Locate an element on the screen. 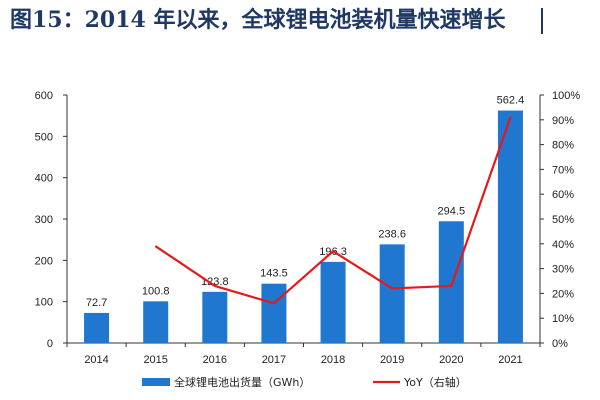 This screenshot has width=600, height=400. x-axis-tick-label: 2015 is located at coordinates (155, 360).